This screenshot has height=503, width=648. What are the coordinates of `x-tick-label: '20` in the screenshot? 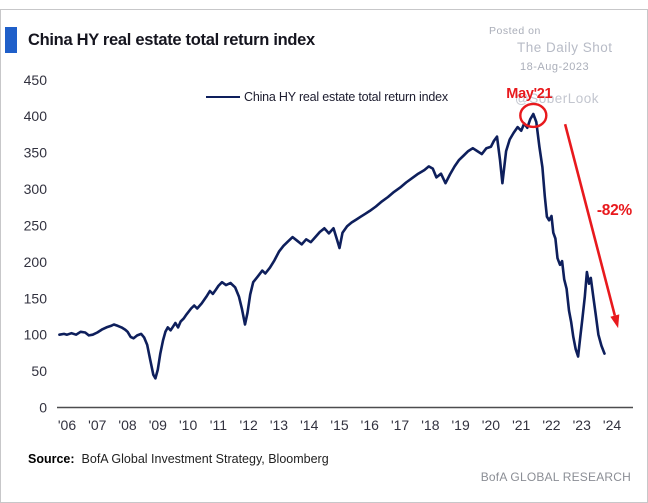 It's located at (491, 425).